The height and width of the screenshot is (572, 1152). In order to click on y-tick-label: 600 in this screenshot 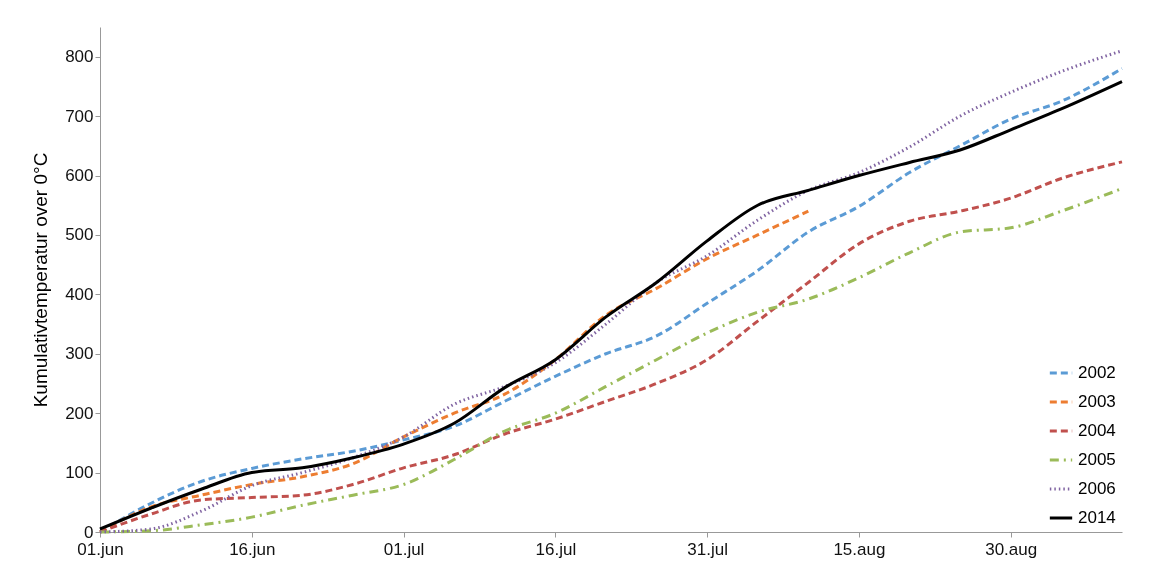, I will do `click(79, 176)`.